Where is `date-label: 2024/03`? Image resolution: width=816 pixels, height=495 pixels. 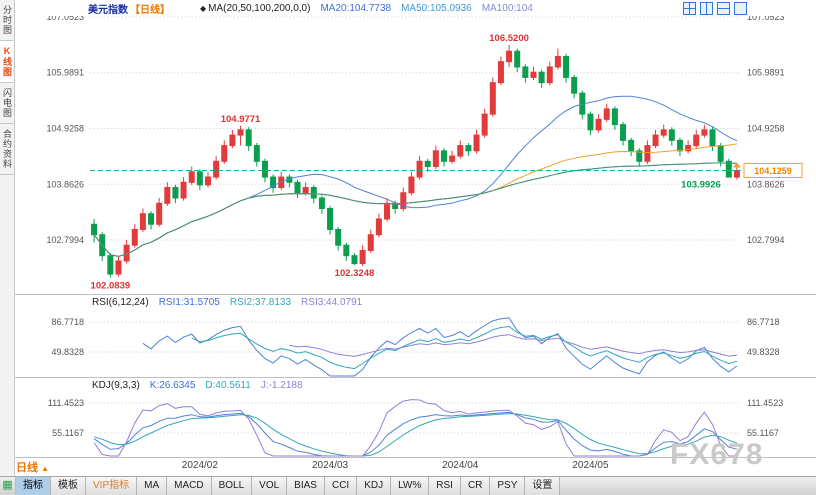
date-label: 2024/03 is located at coordinates (330, 465).